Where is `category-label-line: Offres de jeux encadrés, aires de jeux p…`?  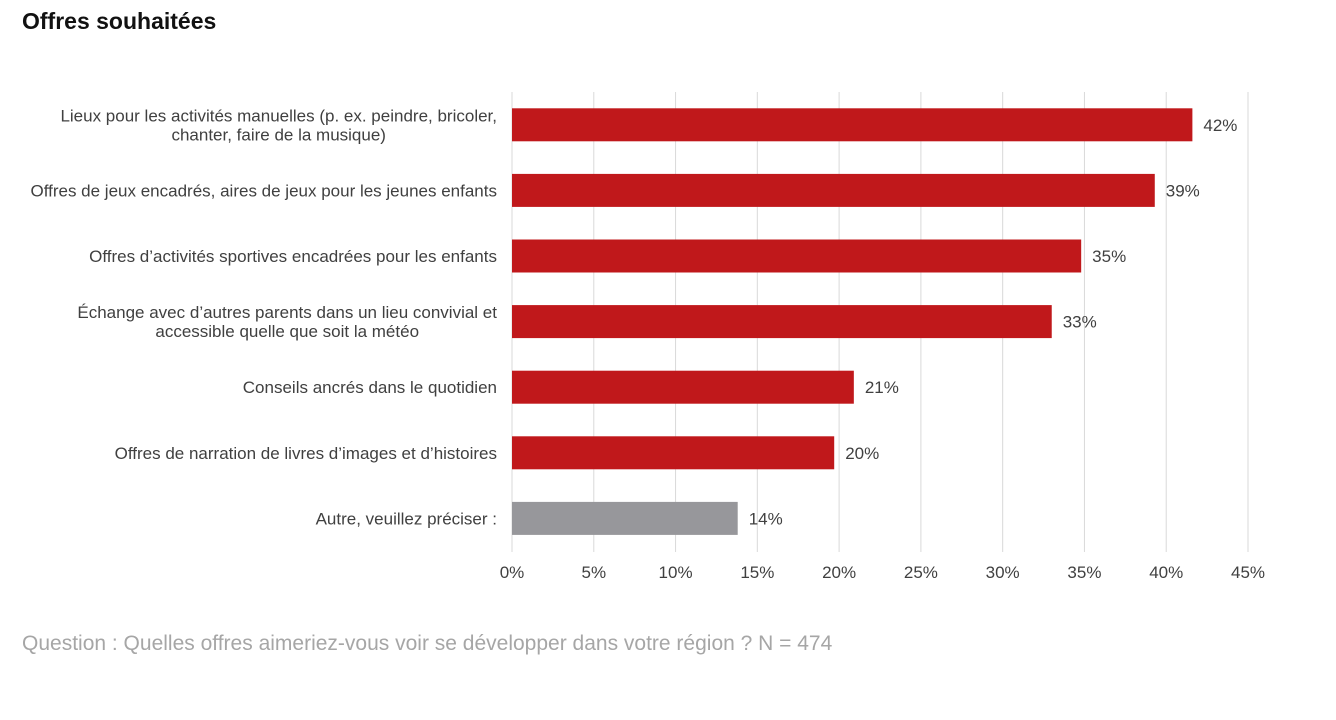 category-label-line: Offres de jeux encadrés, aires de jeux p… is located at coordinates (263, 190).